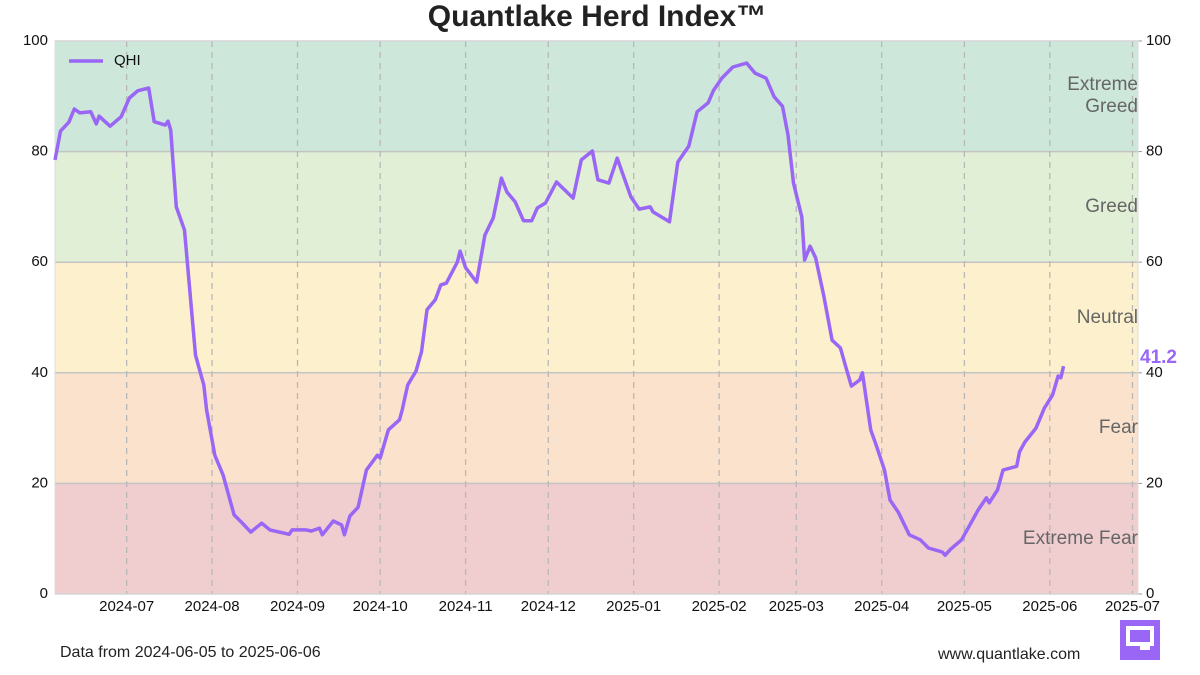 The height and width of the screenshot is (675, 1200). Describe the element at coordinates (127, 60) in the screenshot. I see `legend-label: QHI` at that location.